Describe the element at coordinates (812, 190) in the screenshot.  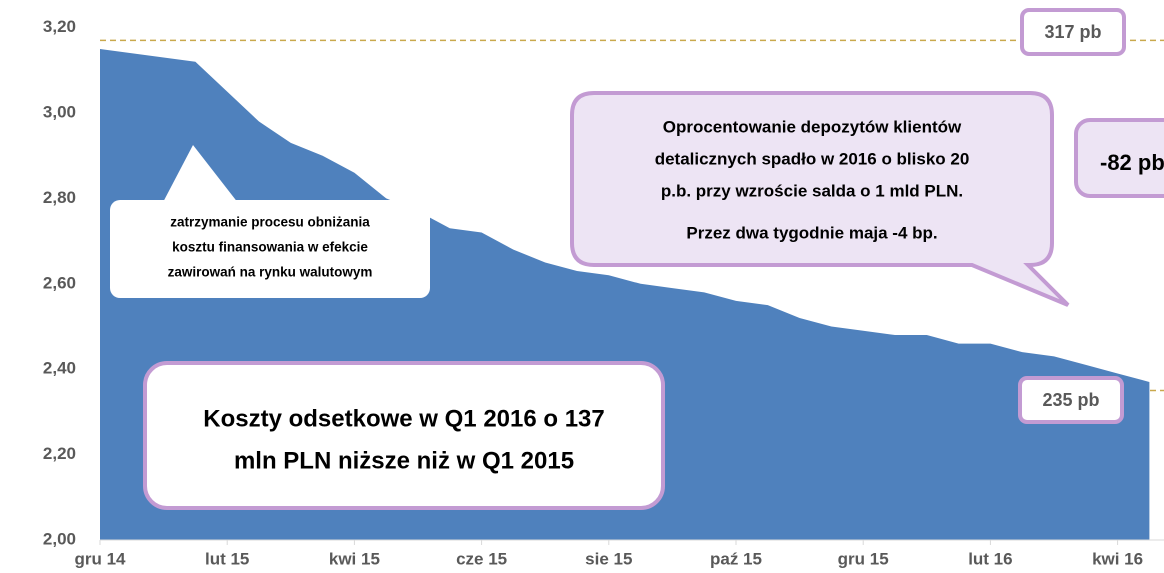
I see `annotation-text: p.b. przy wzroście salda o 1 mld PLN.` at that location.